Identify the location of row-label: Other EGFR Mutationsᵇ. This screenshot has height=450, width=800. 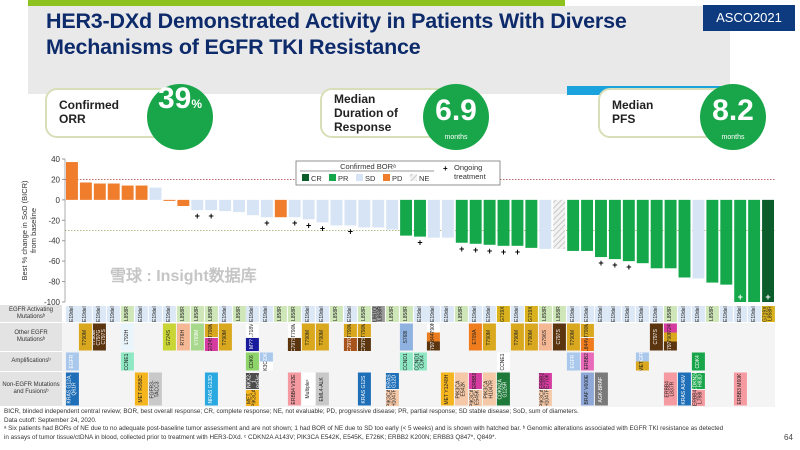
(31, 337).